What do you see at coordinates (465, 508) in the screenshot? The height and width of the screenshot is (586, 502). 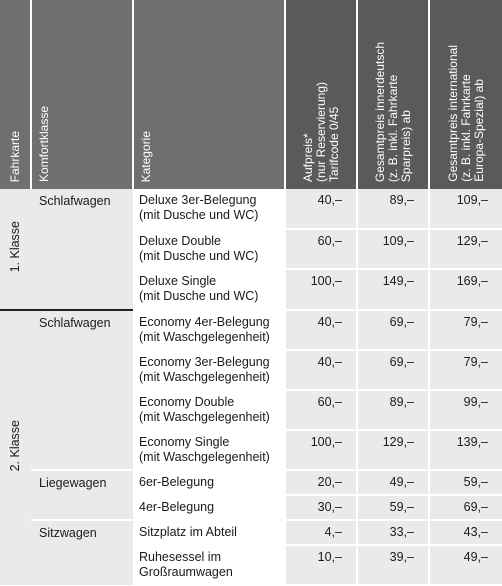 I see `international-cell: 69,–` at bounding box center [465, 508].